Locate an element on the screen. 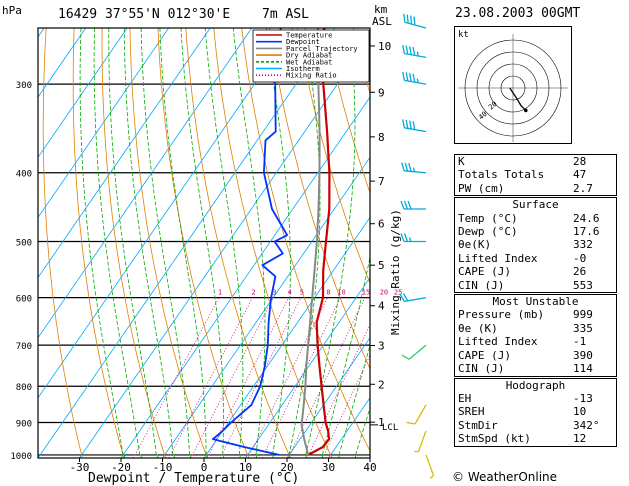 The height and width of the screenshot is (486, 629). hodograph-row: SREH 10 is located at coordinates (522, 412).